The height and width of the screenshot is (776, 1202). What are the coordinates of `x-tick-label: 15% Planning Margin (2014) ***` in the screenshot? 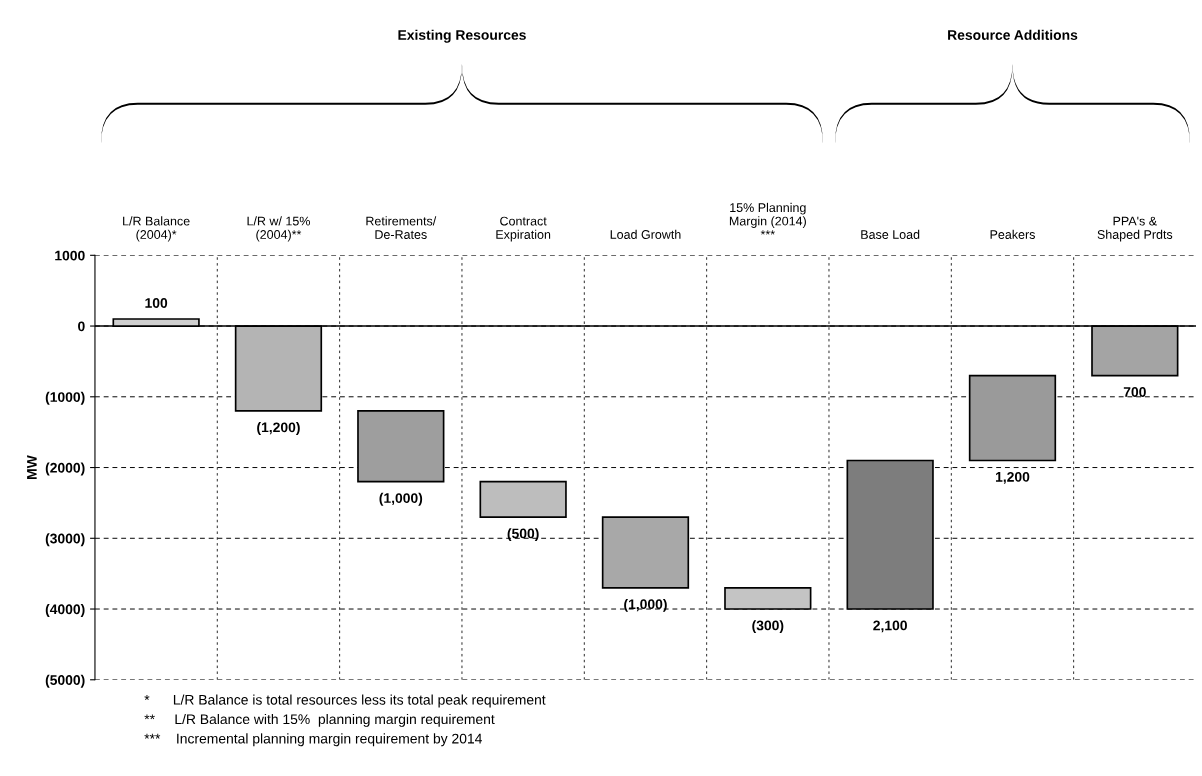 It's located at (767, 218).